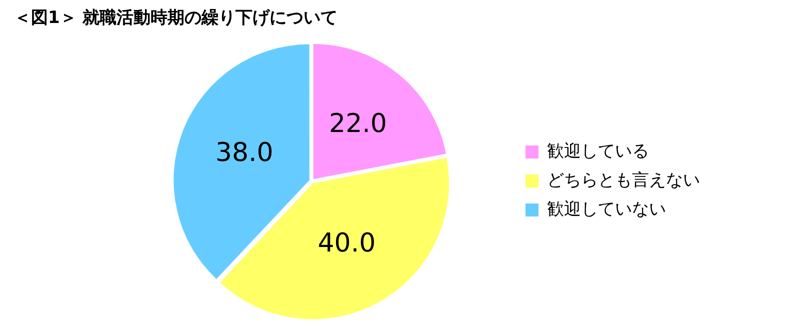 The image size is (805, 328). I want to click on data-label: 40.0, so click(347, 243).